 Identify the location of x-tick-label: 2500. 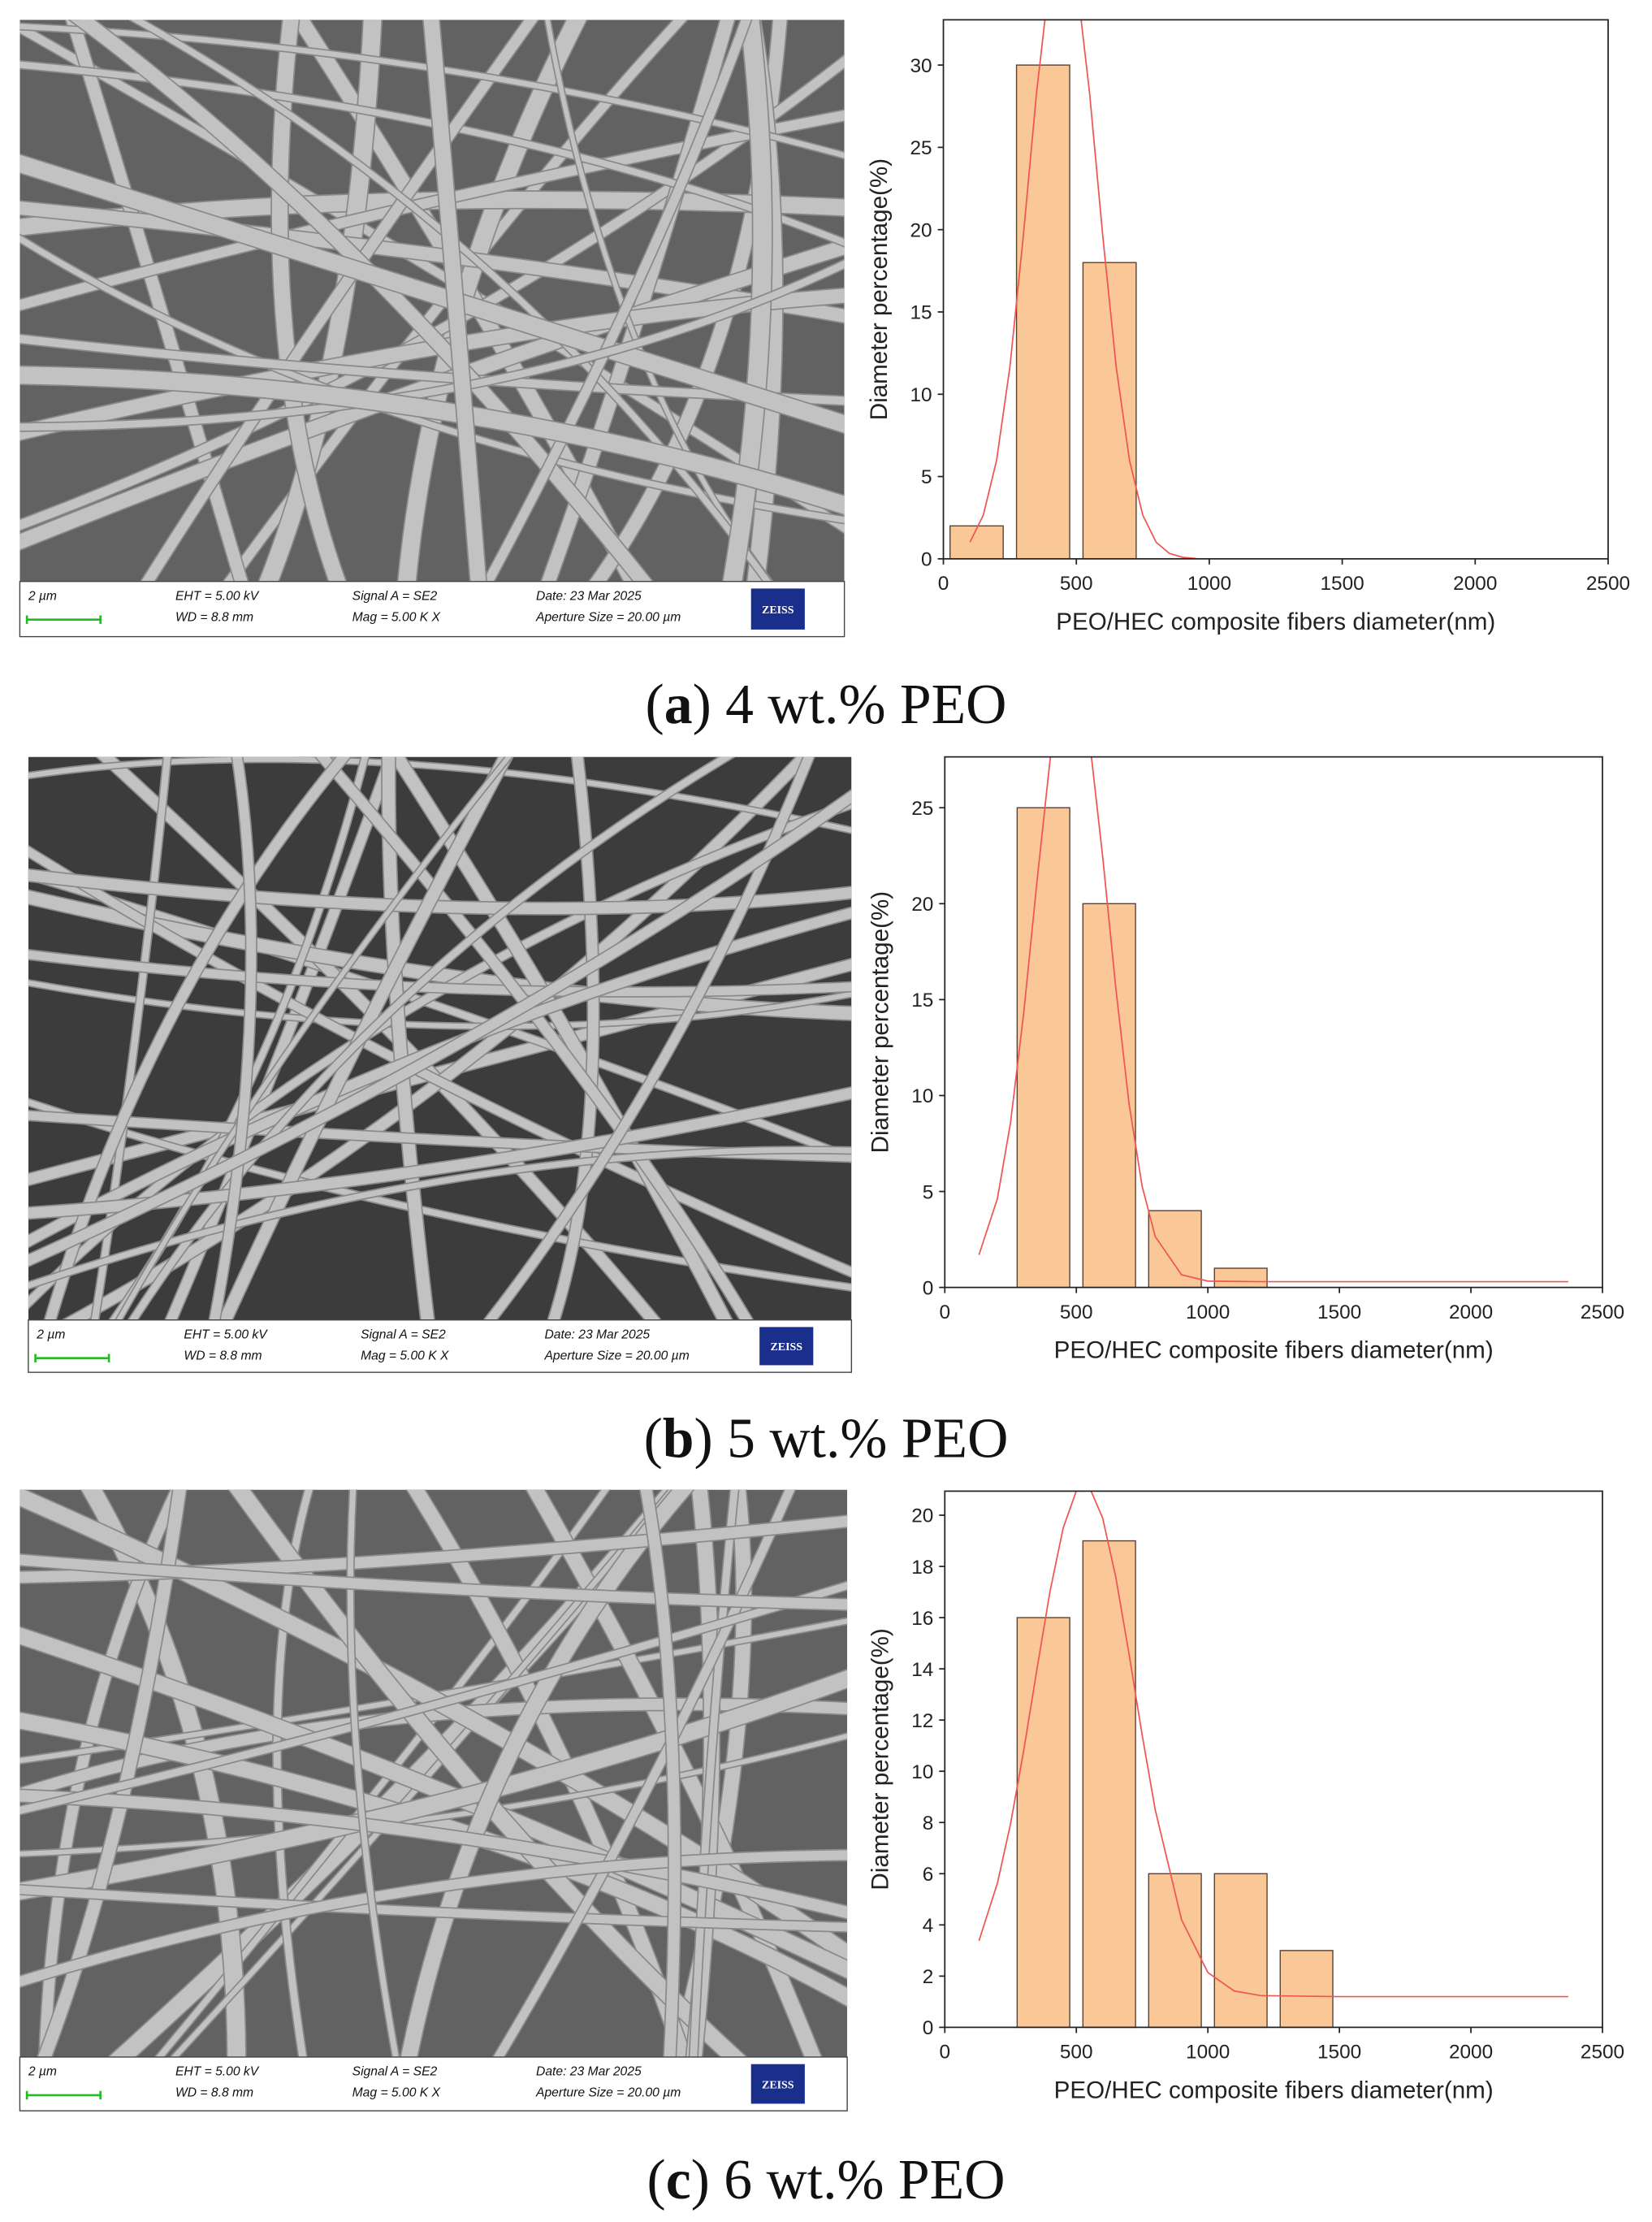
(1603, 1312).